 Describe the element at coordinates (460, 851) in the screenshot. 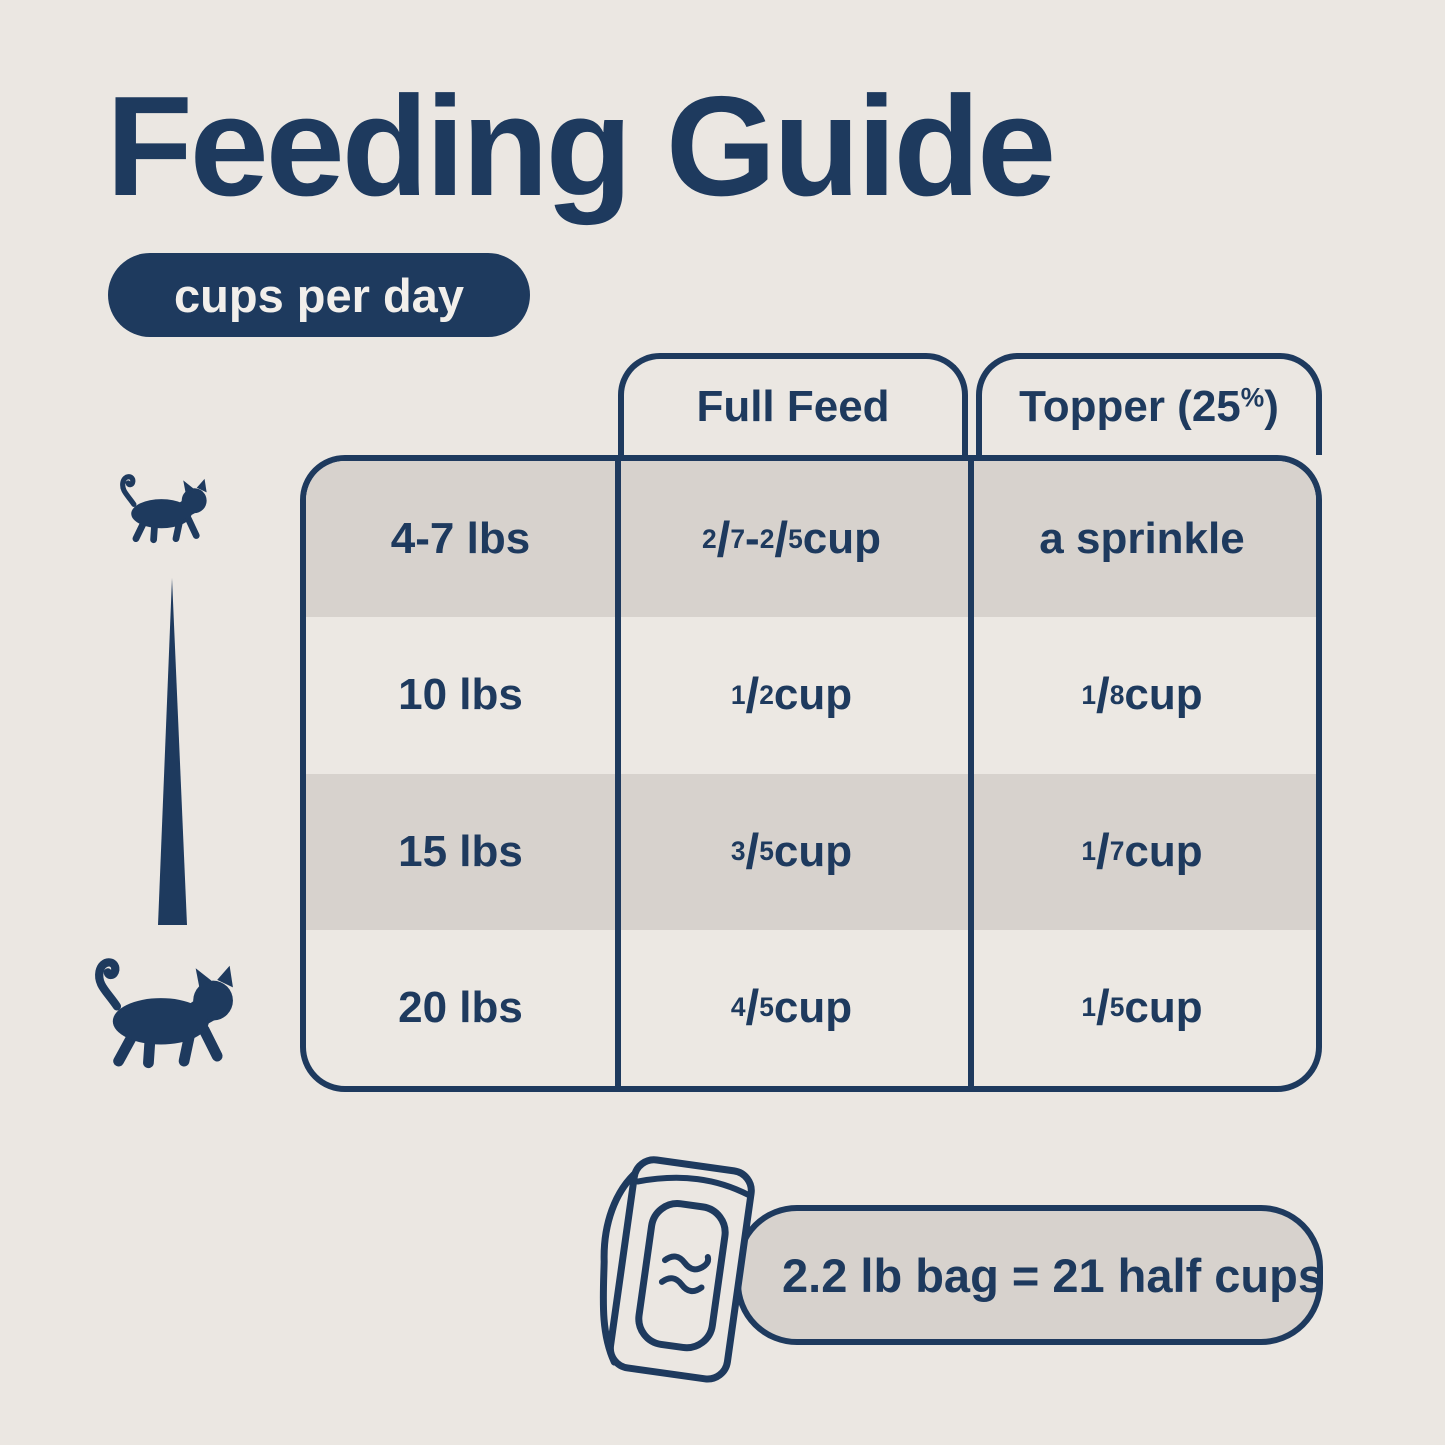

I see `weight-cell: 15 lbs` at that location.